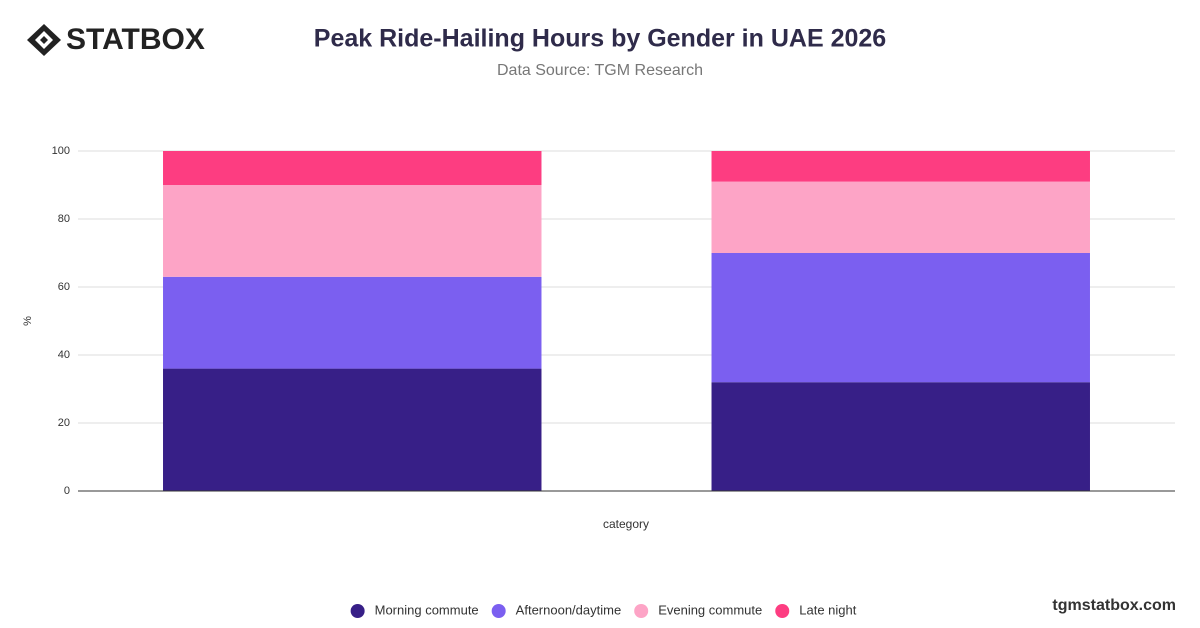  Describe the element at coordinates (64, 355) in the screenshot. I see `y-tick-label: 40` at that location.